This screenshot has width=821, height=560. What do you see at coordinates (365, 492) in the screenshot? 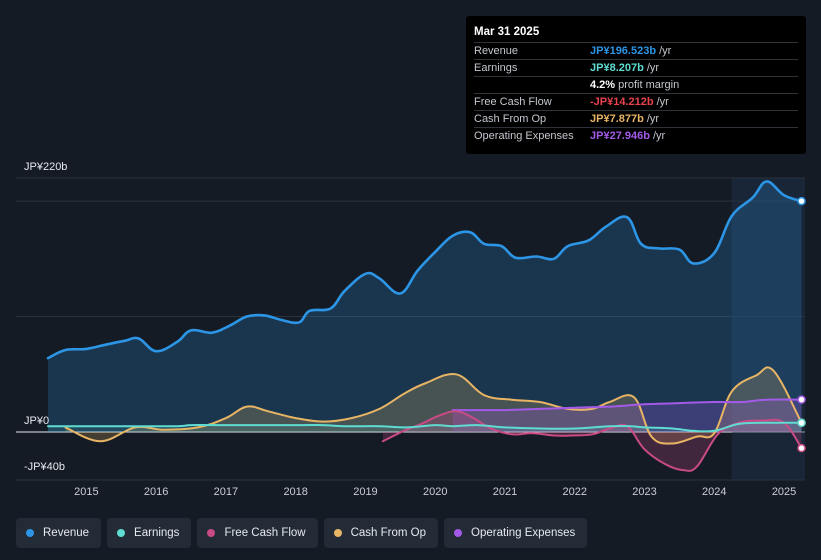
I see `x-axis-label: 2019` at bounding box center [365, 492].